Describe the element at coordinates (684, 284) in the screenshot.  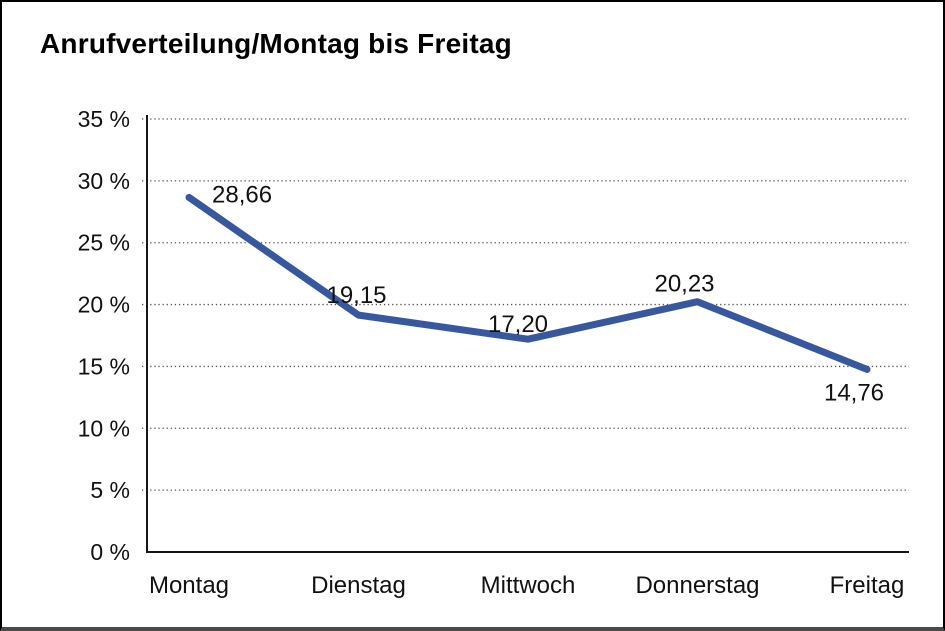
I see `data-point-label: 20,23` at that location.